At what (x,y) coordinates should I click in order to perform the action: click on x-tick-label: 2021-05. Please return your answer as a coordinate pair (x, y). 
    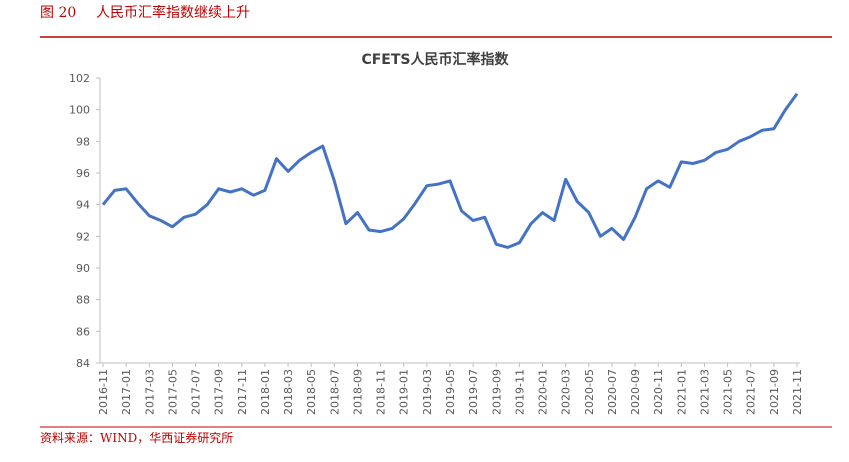
    Looking at the image, I should click on (728, 392).